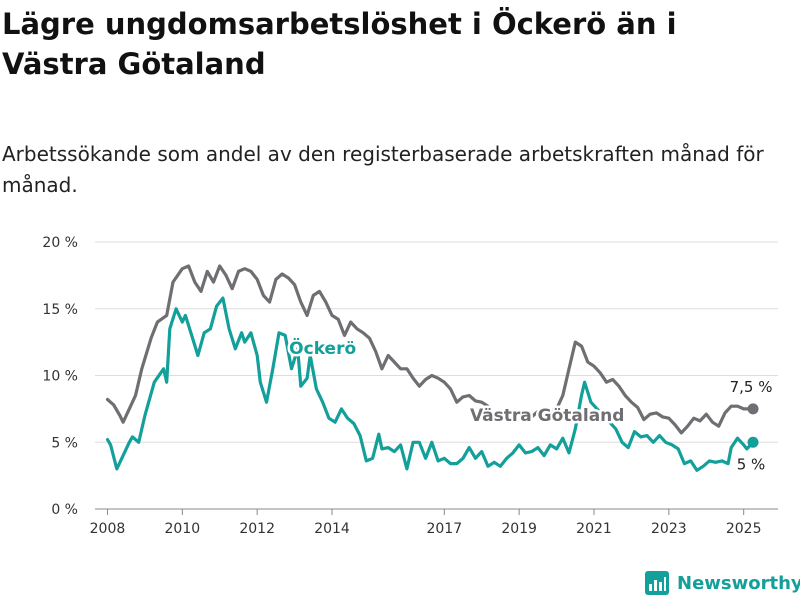  What do you see at coordinates (322, 348) in the screenshot?
I see `series-annotation: Öckerö` at bounding box center [322, 348].